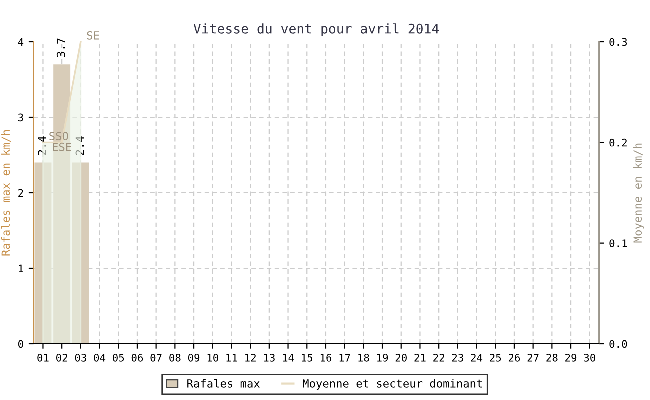  What do you see at coordinates (224, 383) in the screenshot?
I see `legend-label: Rafales max` at bounding box center [224, 383].